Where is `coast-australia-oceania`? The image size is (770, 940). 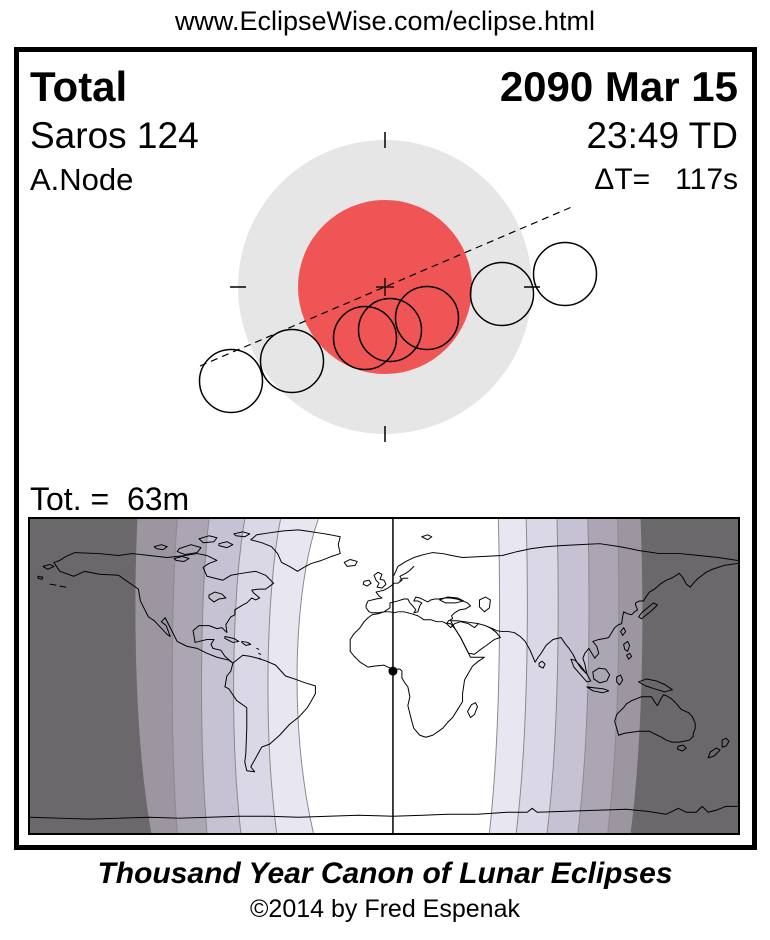
coast-australia-oceania is located at coordinates (672, 726).